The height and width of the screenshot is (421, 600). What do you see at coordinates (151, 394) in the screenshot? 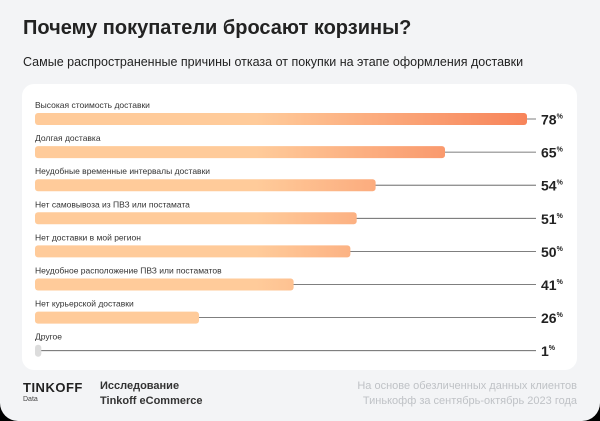
I see `study-label: Исследование Tinkoff eCommerce` at bounding box center [151, 394].